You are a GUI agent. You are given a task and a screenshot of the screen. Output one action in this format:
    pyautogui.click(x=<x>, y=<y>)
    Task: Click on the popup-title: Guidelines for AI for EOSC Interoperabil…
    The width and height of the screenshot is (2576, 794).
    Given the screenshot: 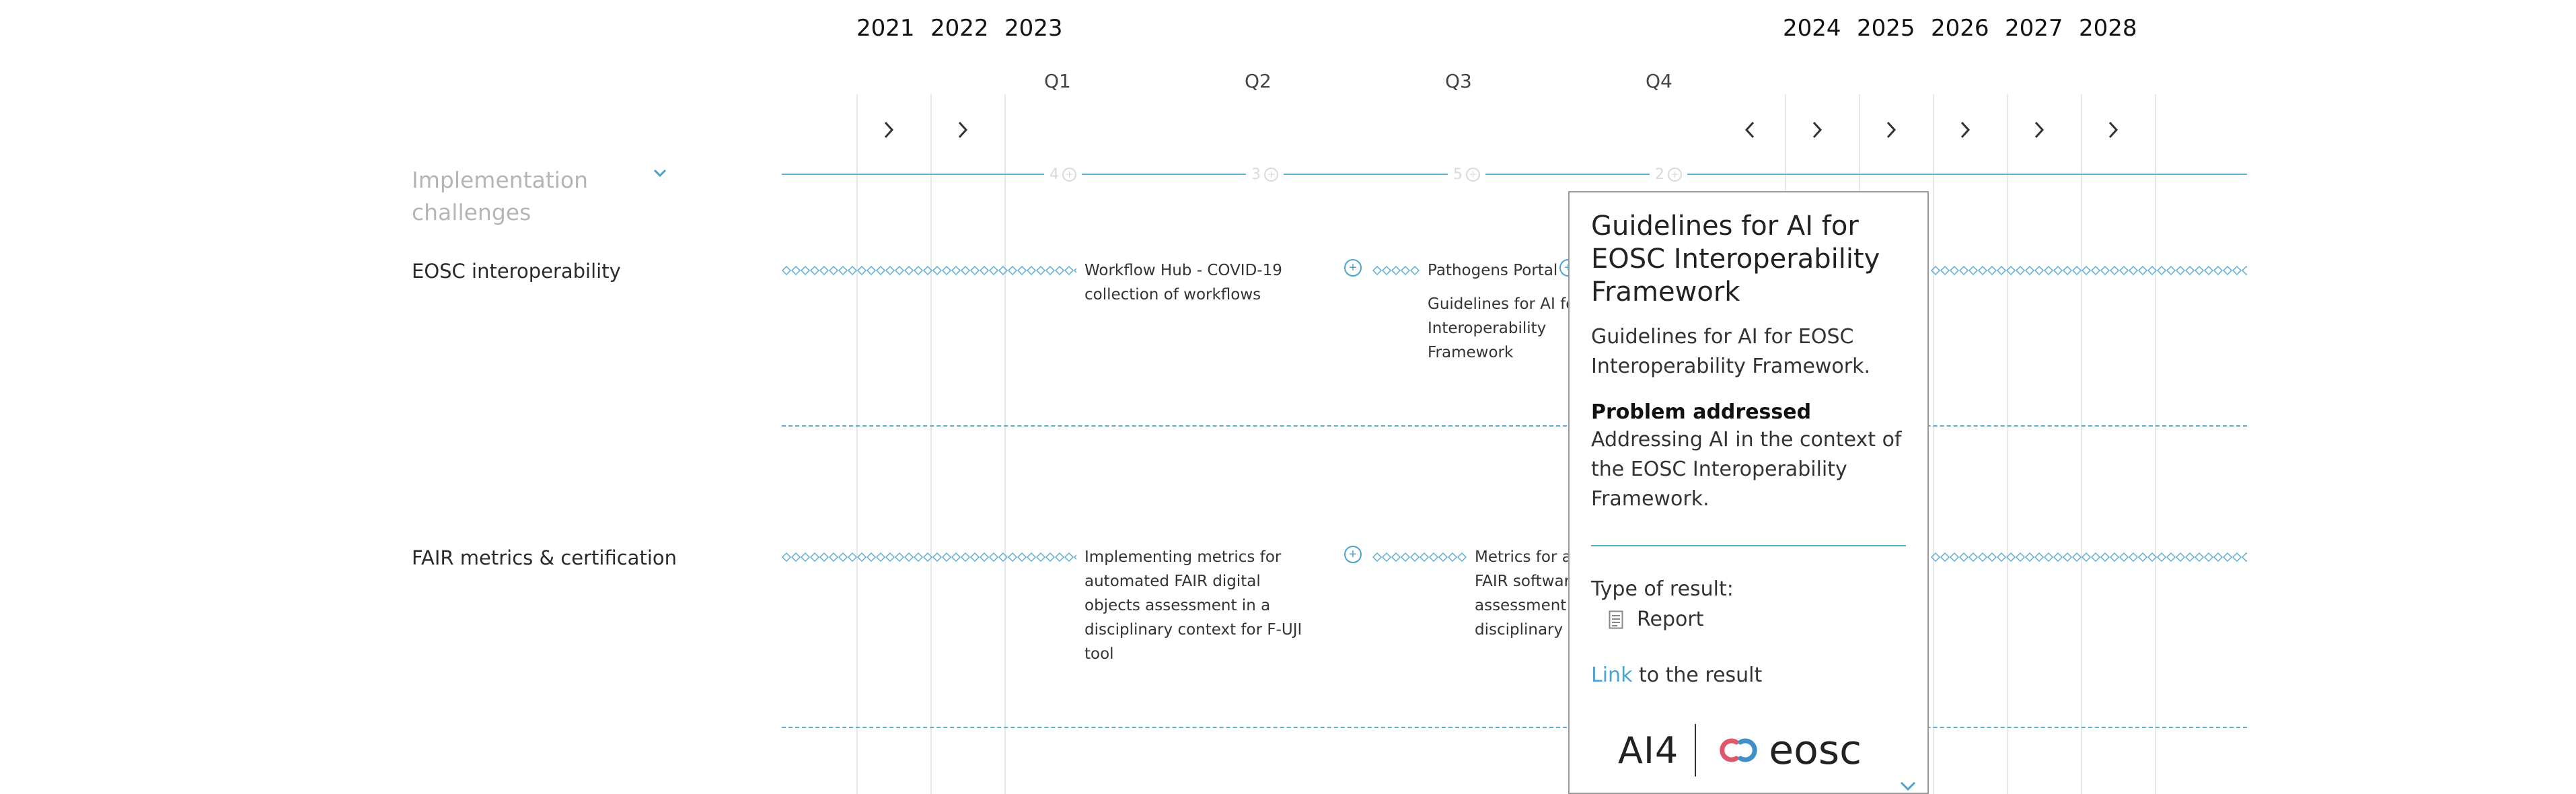 What is the action you would take?
    pyautogui.click(x=1735, y=259)
    